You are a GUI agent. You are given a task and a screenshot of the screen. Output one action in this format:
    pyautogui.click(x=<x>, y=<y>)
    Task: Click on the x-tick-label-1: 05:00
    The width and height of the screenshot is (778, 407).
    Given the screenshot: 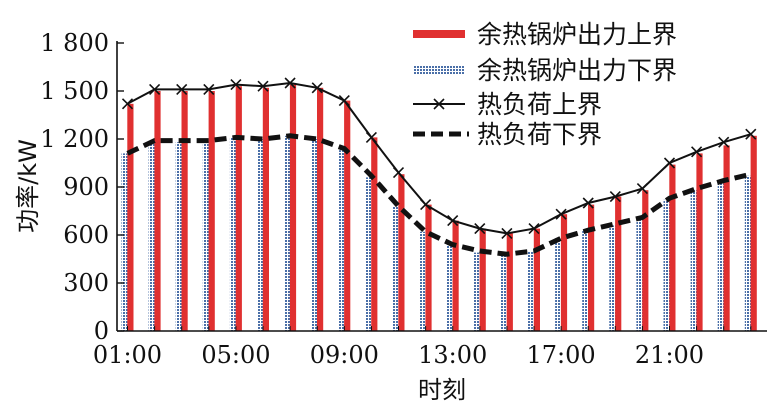 What is the action you would take?
    pyautogui.click(x=235, y=355)
    